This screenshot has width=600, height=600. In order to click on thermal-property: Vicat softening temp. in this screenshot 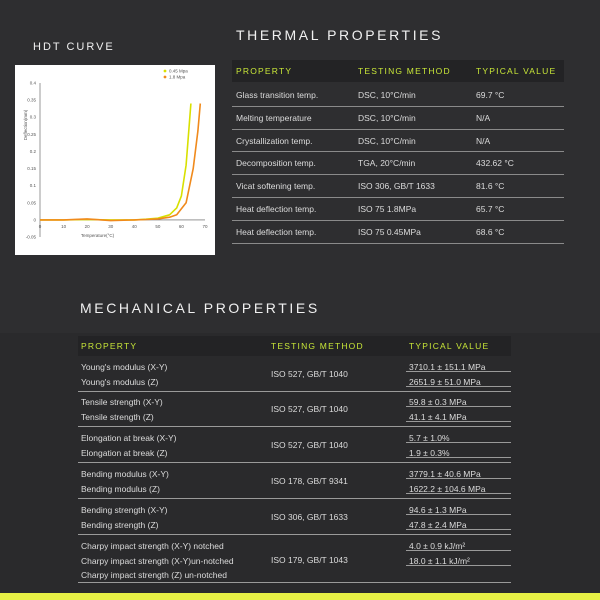, I will do `click(276, 186)`.